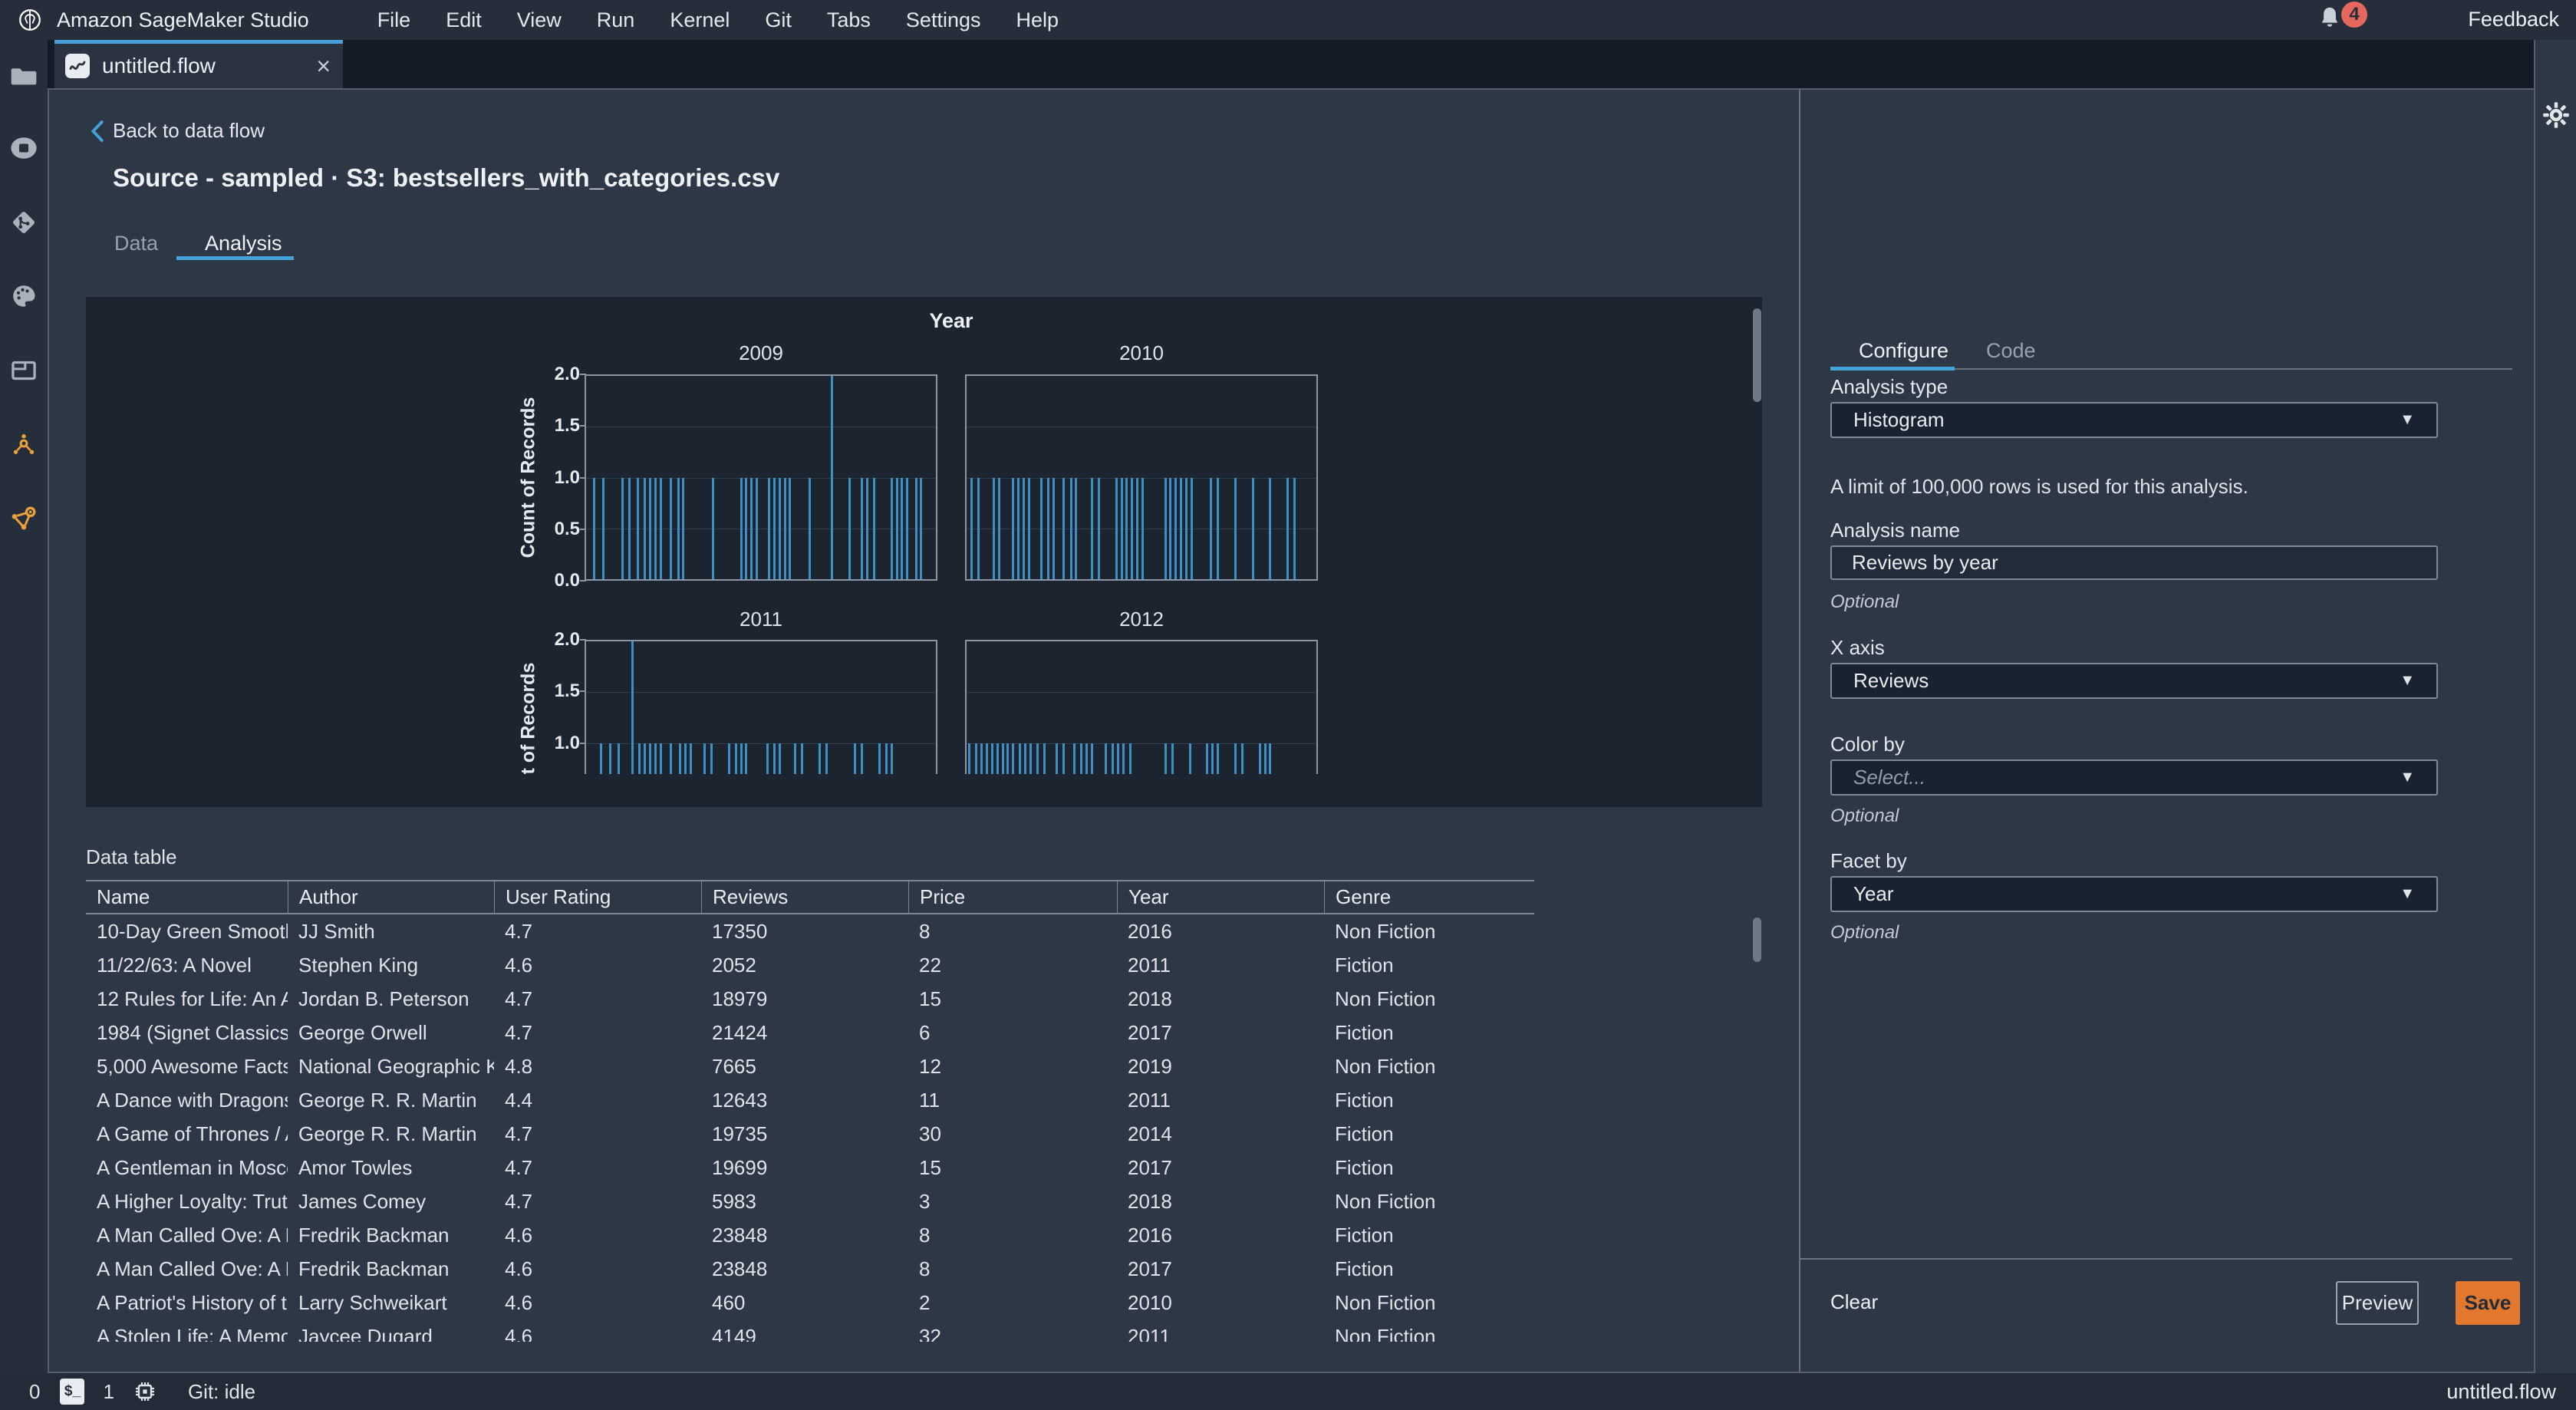 This screenshot has width=2576, height=1410. I want to click on tab-label: untitled.flow, so click(159, 65).